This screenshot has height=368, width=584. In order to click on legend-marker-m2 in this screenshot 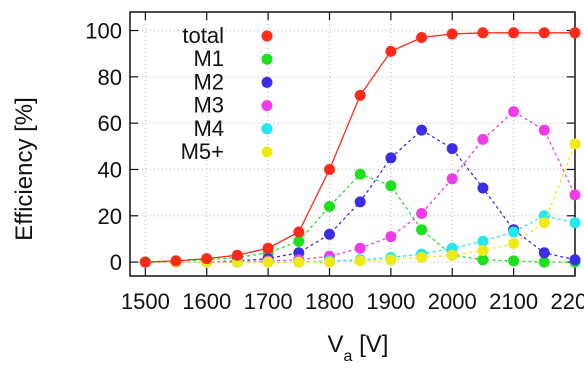, I will do `click(267, 82)`.